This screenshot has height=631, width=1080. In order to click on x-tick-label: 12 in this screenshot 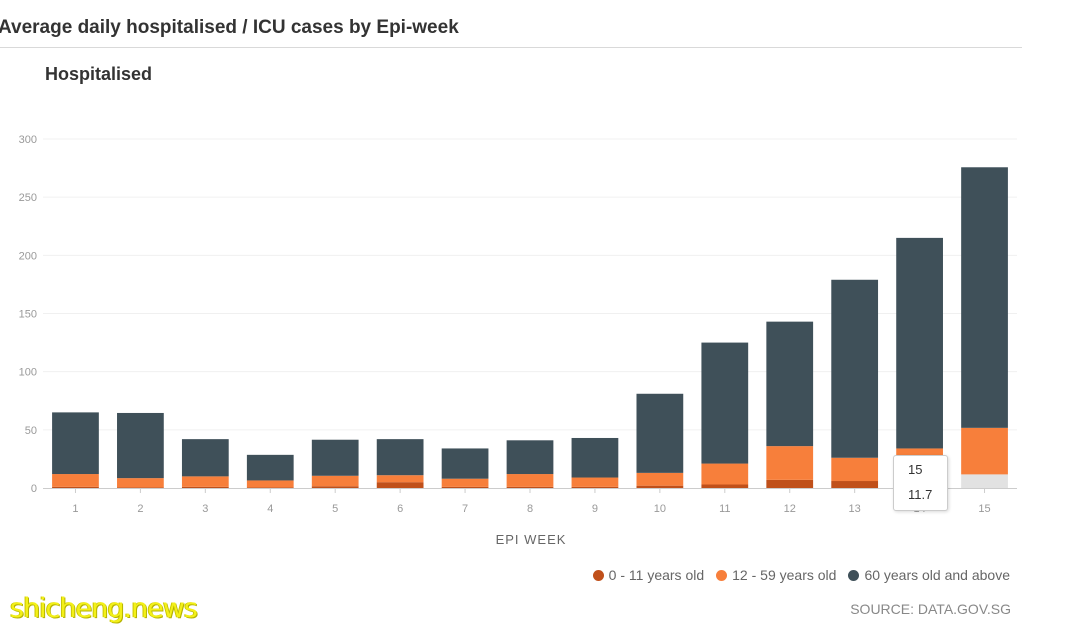, I will do `click(790, 509)`.